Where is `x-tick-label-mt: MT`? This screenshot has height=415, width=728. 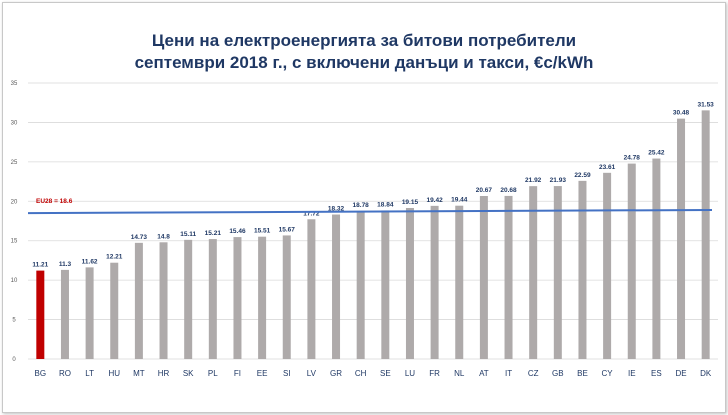 x-tick-label-mt: MT is located at coordinates (139, 373).